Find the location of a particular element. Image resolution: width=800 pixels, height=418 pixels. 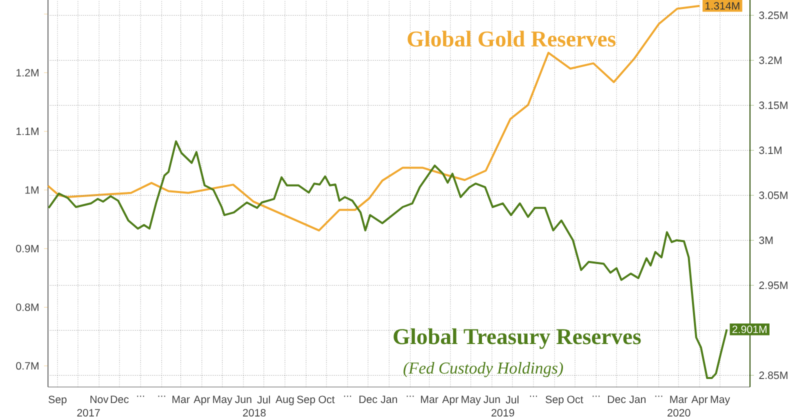

y2-tick-label: 3.25M is located at coordinates (773, 16).